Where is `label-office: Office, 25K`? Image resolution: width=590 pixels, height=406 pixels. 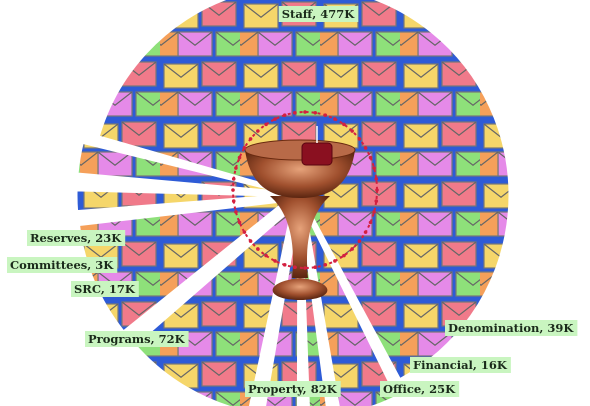
label-office: Office, 25K is located at coordinates (420, 389).